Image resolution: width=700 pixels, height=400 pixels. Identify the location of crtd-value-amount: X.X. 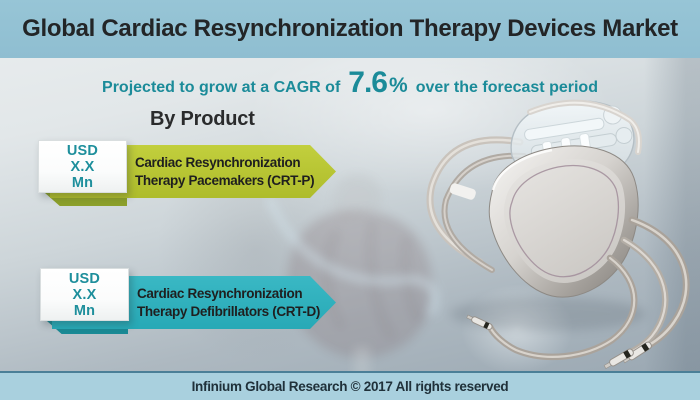
(84, 294).